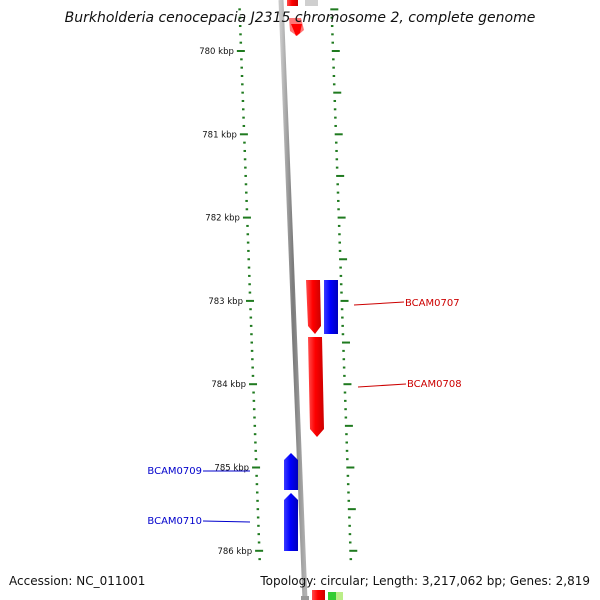 The height and width of the screenshot is (600, 600). I want to click on gene-reverse-feature, so click(331, 307).